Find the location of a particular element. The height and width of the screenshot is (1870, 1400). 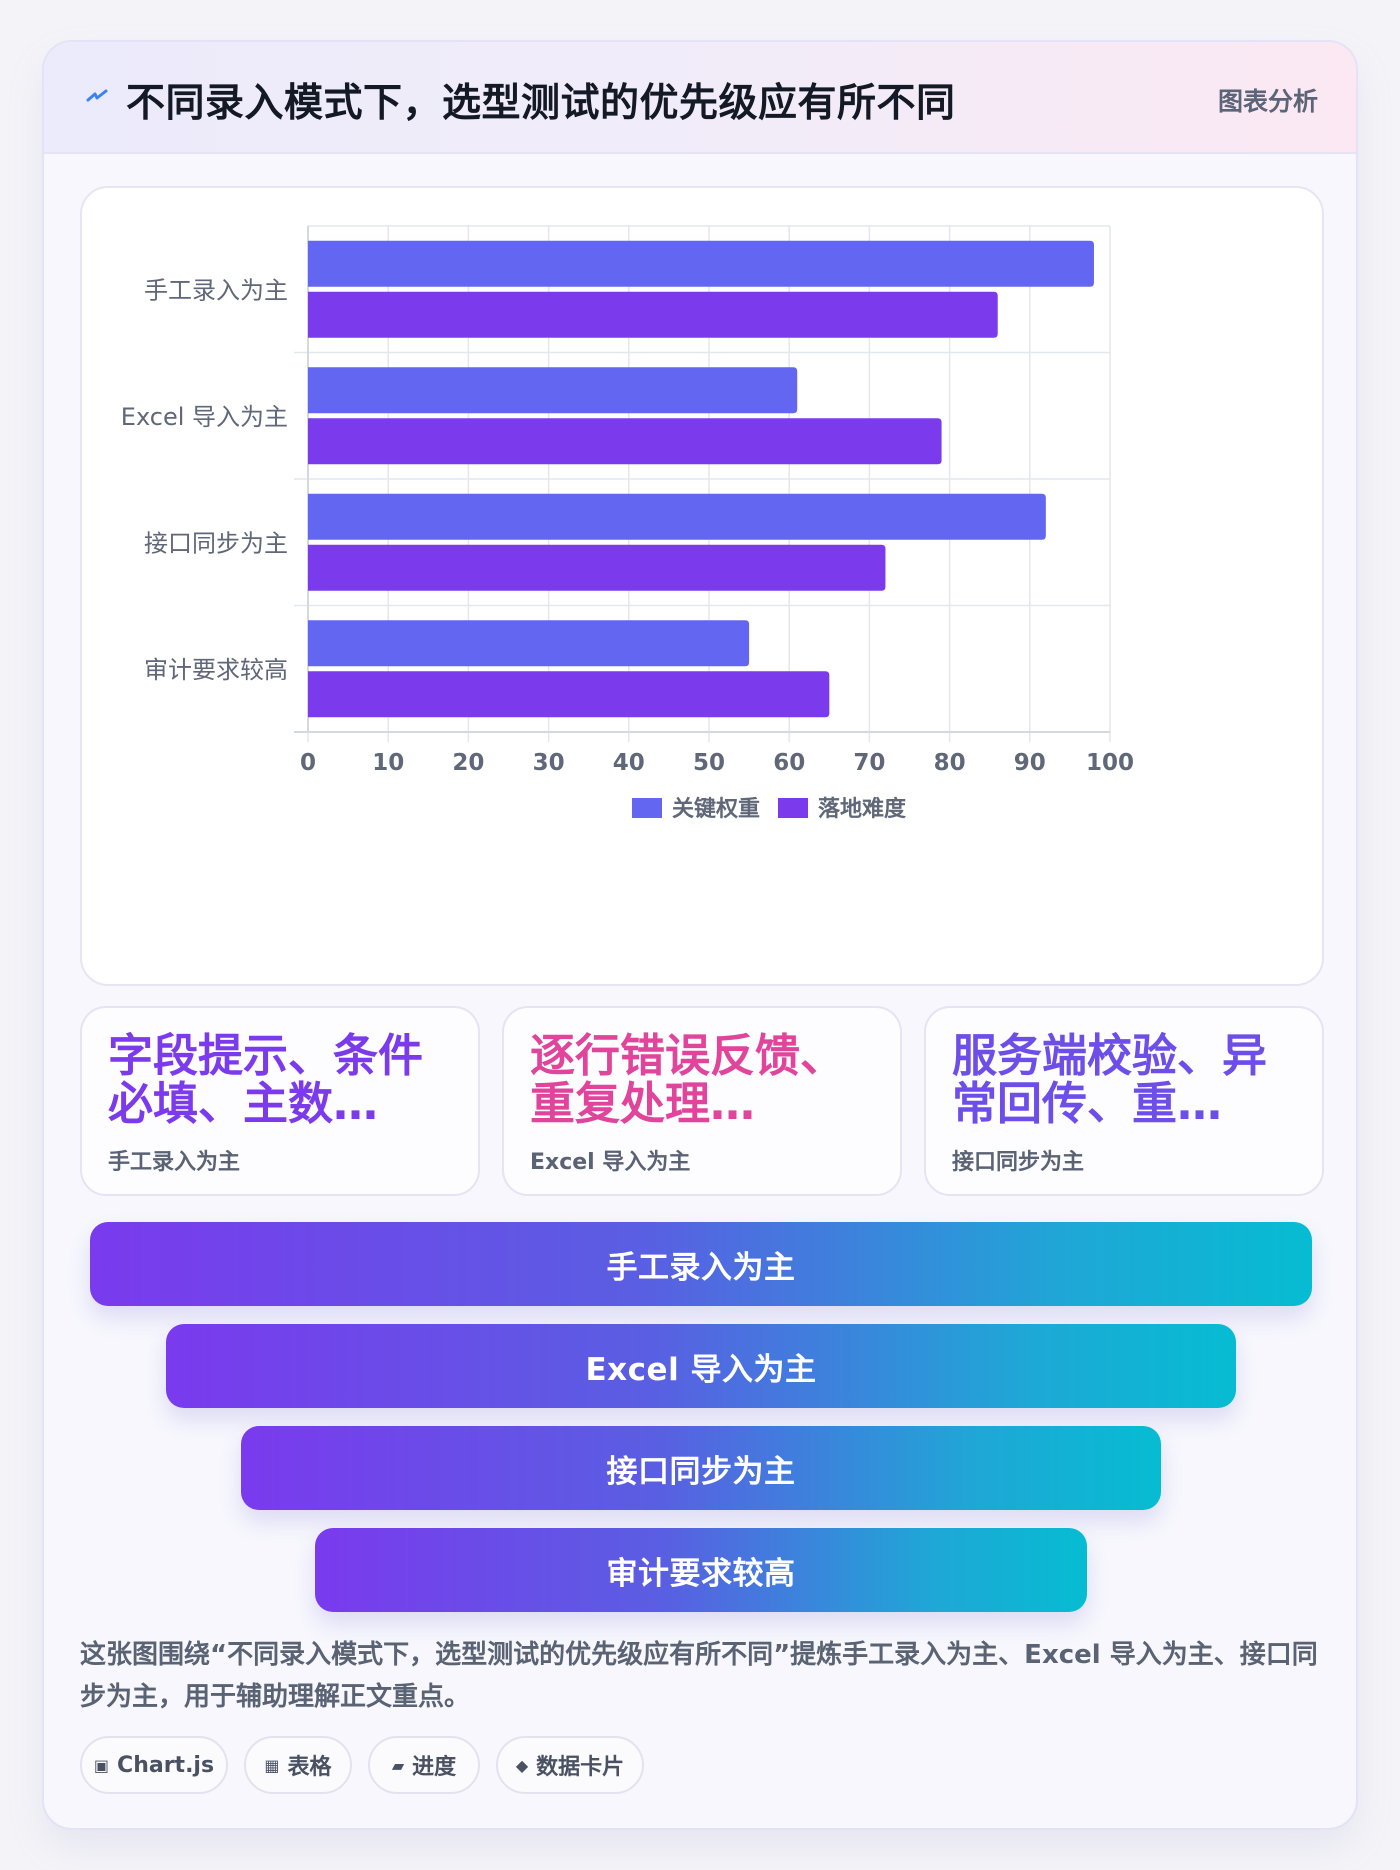

legend-label: 落地难度 is located at coordinates (862, 809).